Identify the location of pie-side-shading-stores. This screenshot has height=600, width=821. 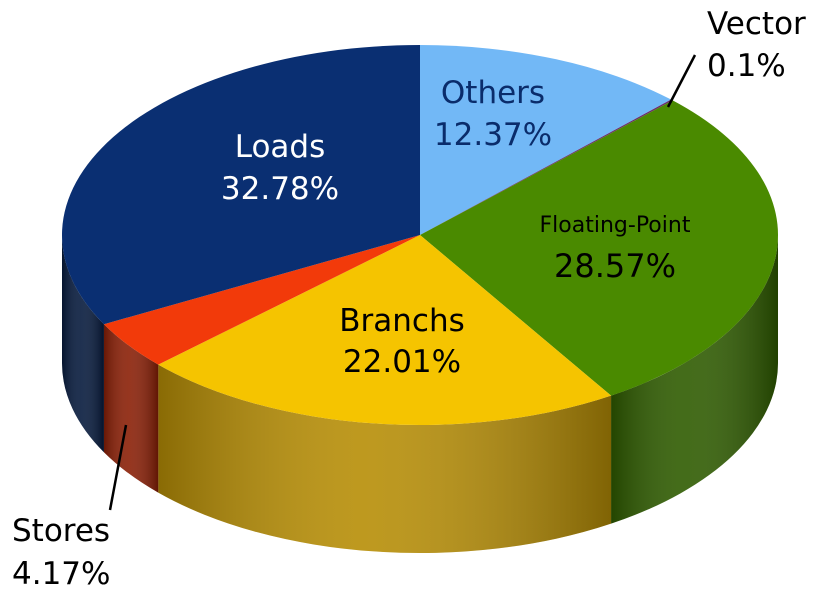
(131, 408).